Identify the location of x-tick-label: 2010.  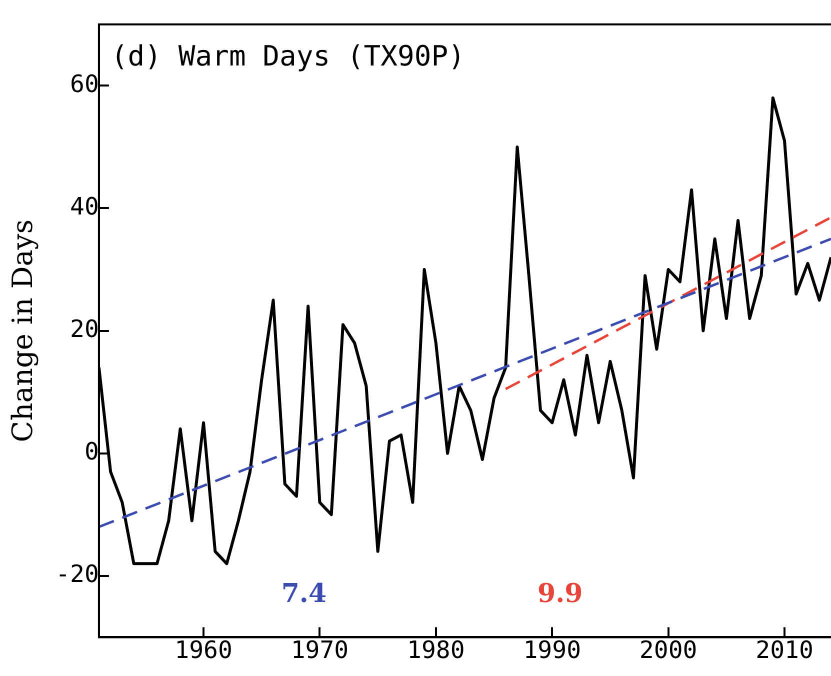
(785, 650).